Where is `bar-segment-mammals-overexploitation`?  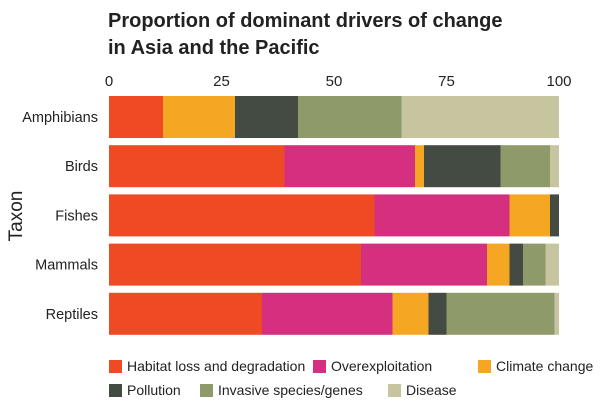 bar-segment-mammals-overexploitation is located at coordinates (424, 264).